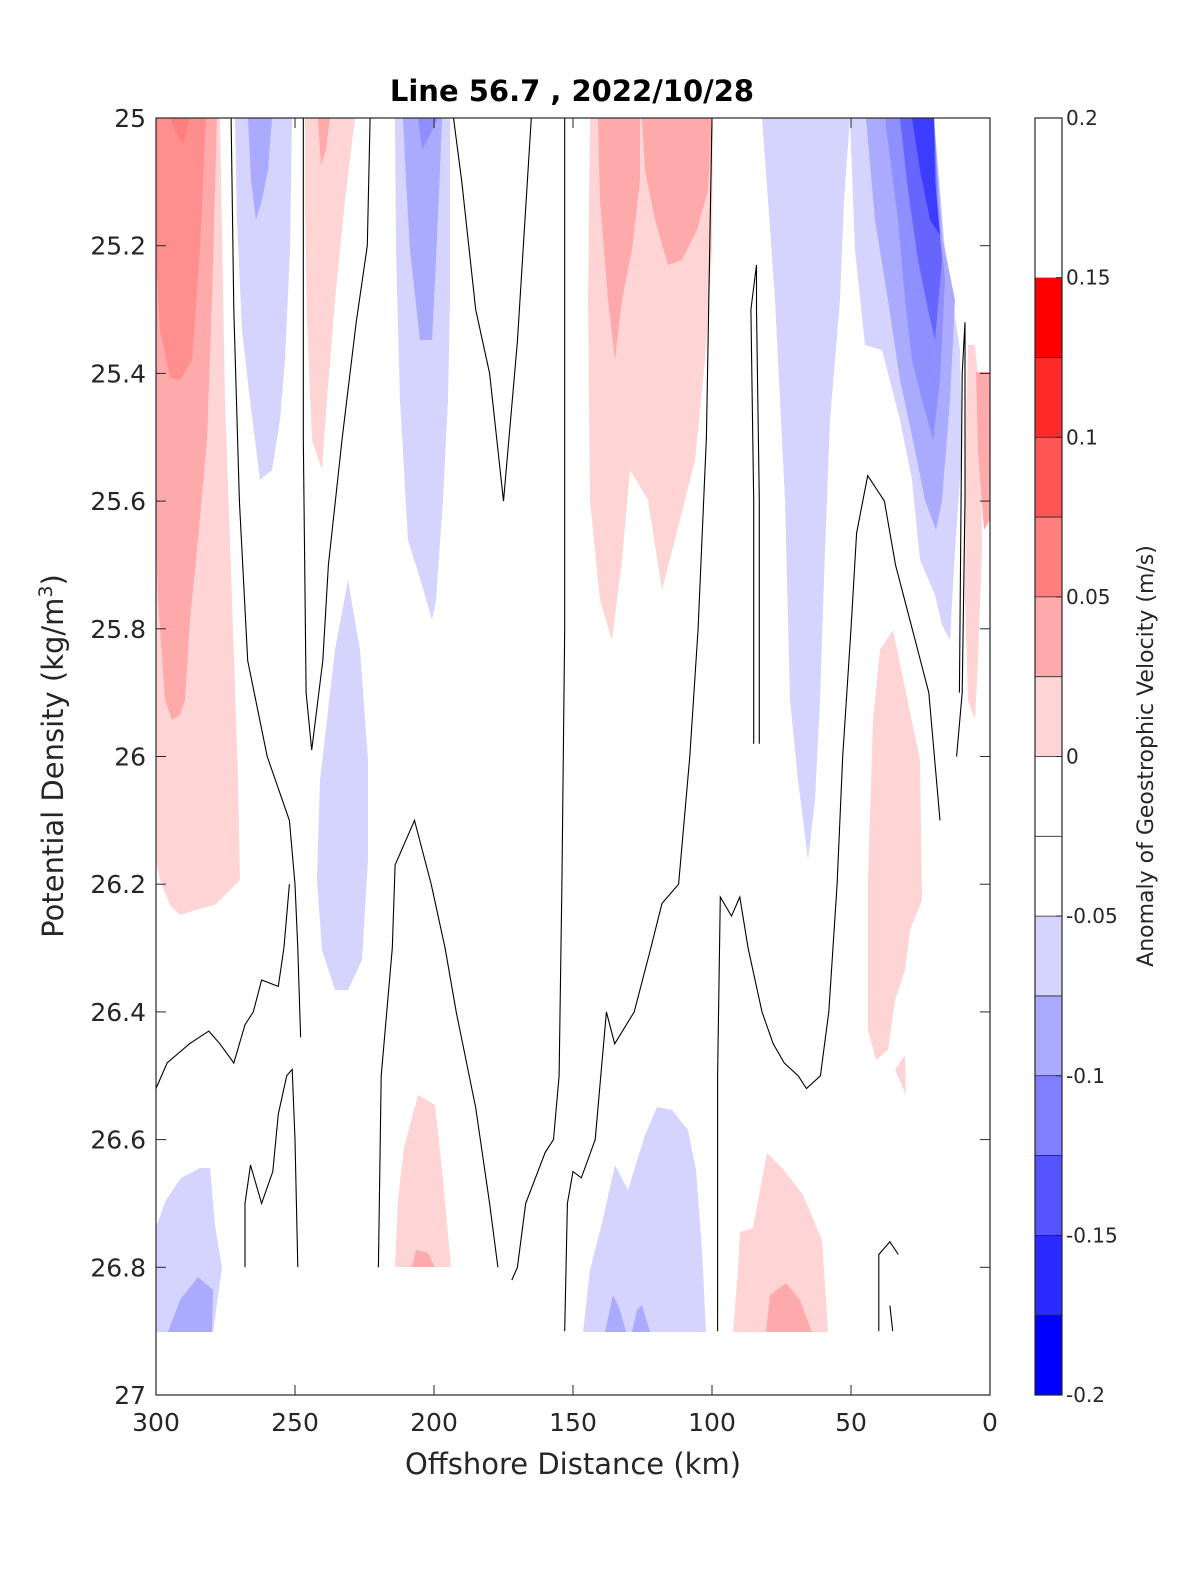 Image resolution: width=1200 pixels, height=1575 pixels. What do you see at coordinates (572, 91) in the screenshot?
I see `chart-title: Line 56.7 , 2022/10/28` at bounding box center [572, 91].